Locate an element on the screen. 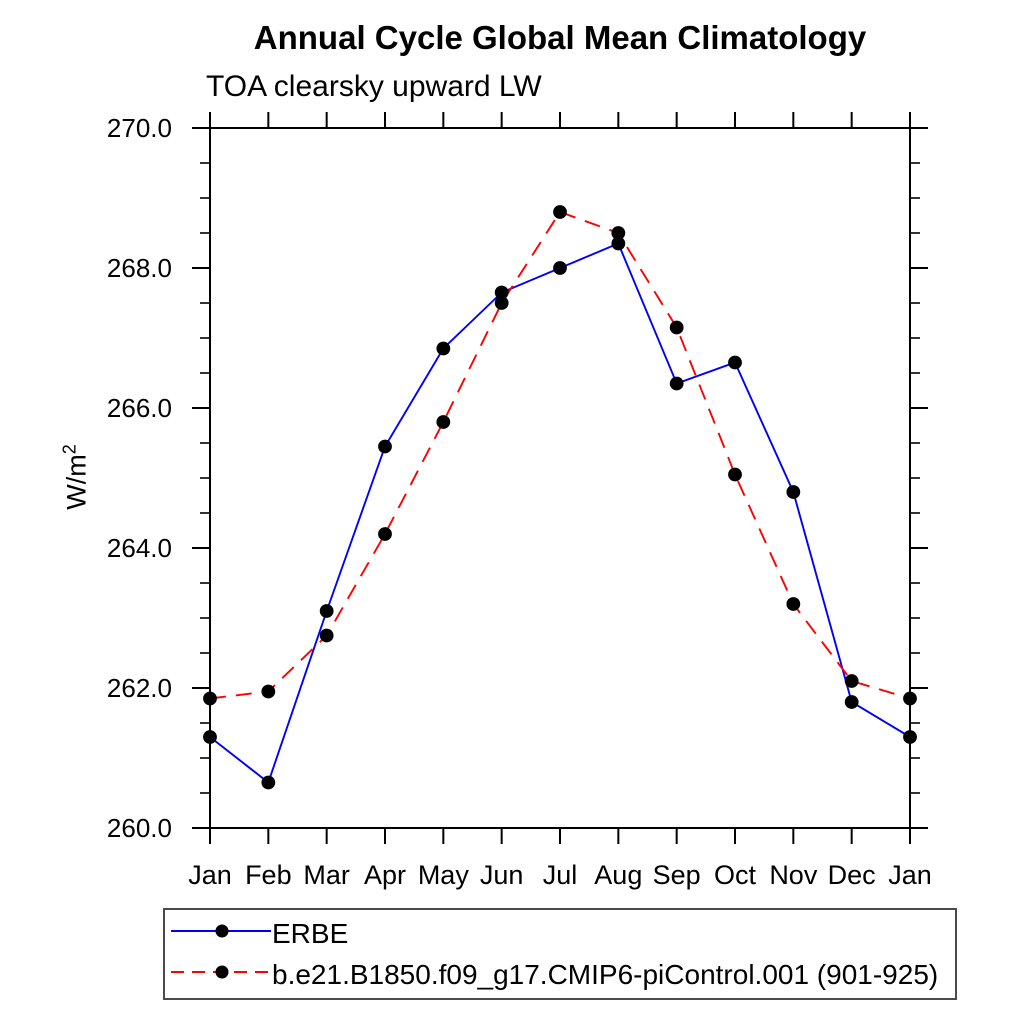 The image size is (1024, 1024). y-tick-label: 266.0 is located at coordinates (139, 408).